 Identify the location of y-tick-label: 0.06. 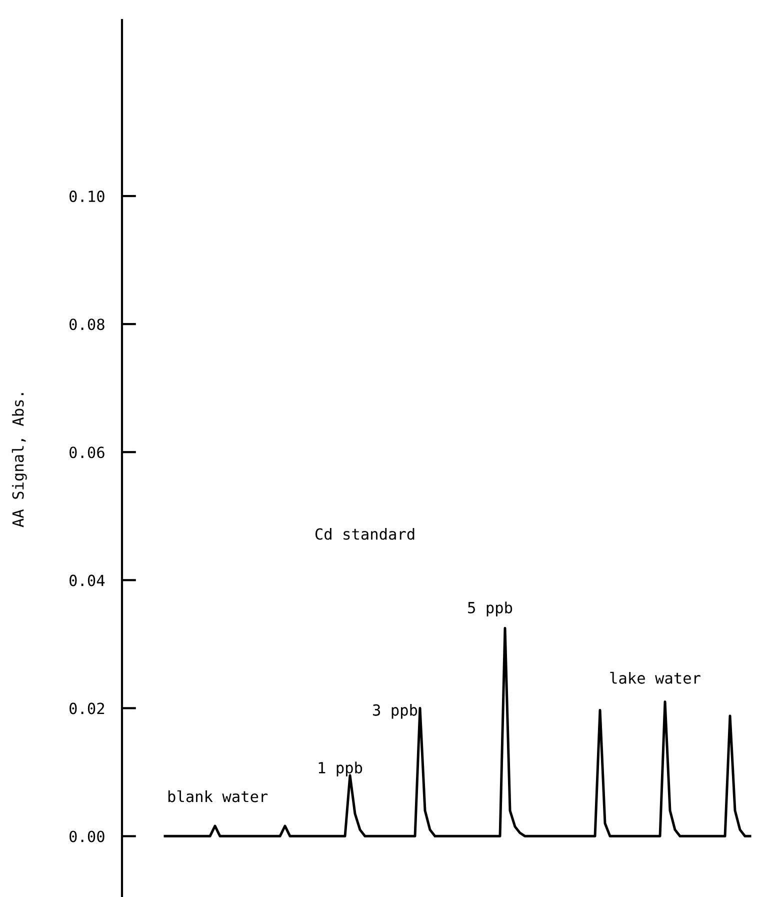
(87, 452).